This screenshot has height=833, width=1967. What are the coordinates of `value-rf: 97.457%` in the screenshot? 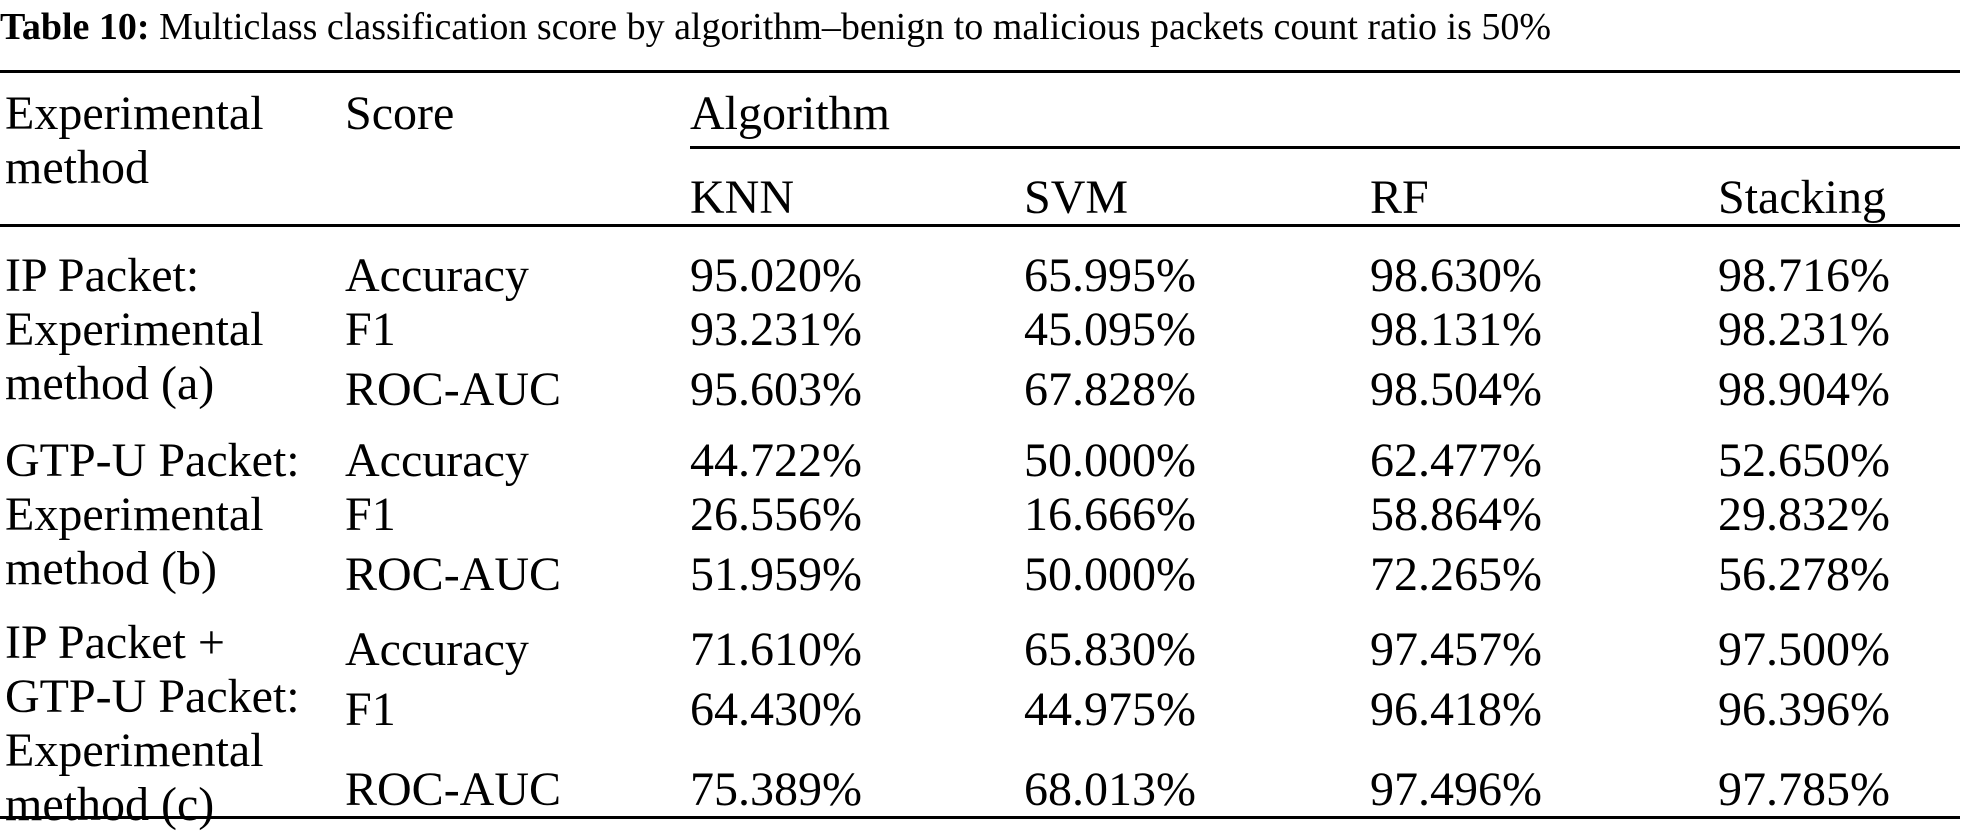 It's located at (1456, 649).